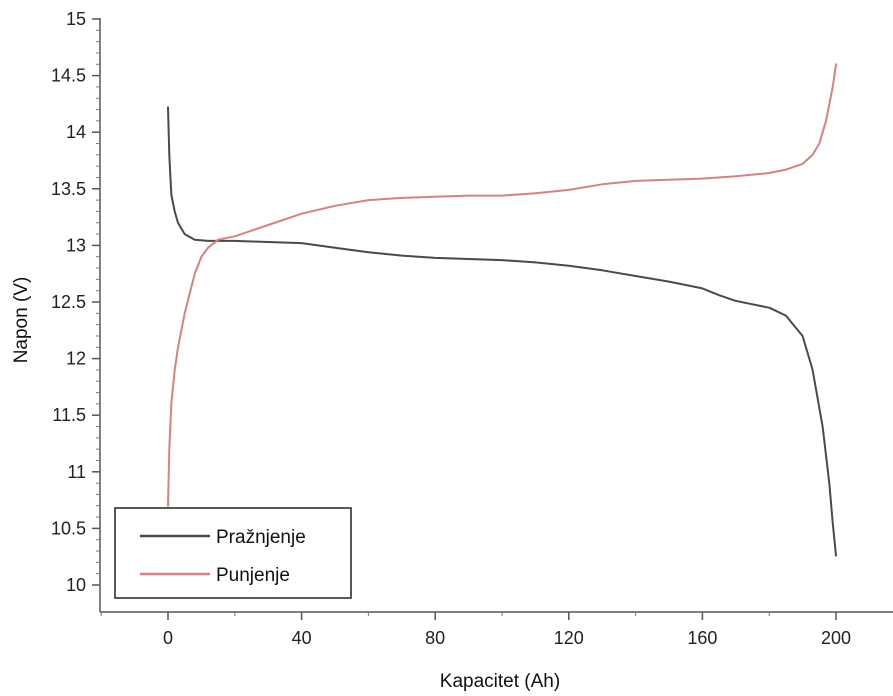 This screenshot has width=893, height=696. Describe the element at coordinates (168, 638) in the screenshot. I see `x-tick-label: 0` at that location.